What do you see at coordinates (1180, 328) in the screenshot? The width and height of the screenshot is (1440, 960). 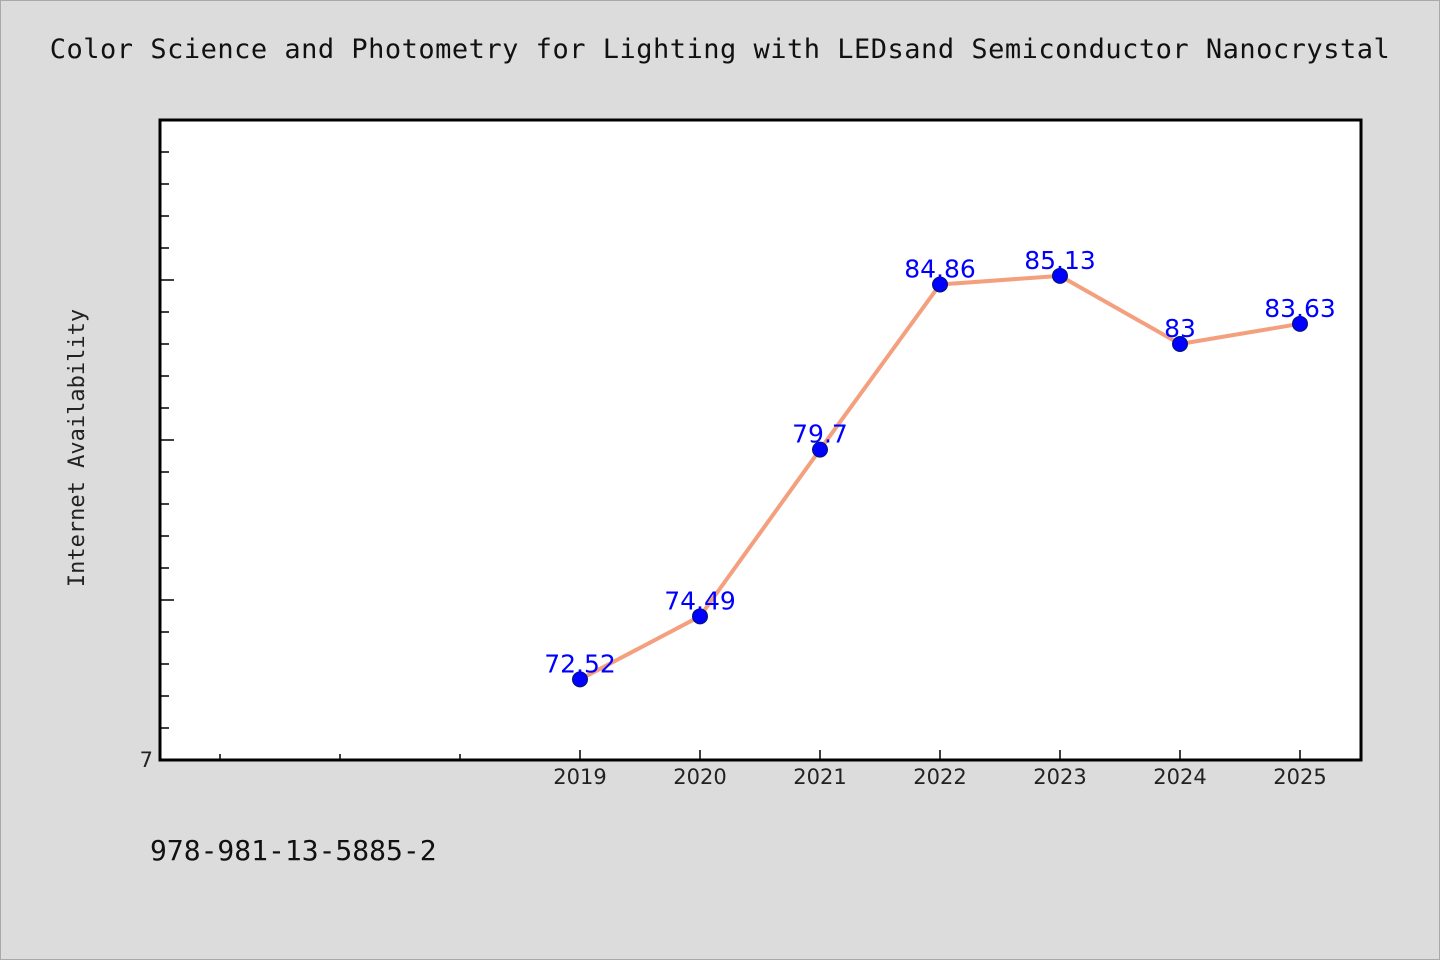 I see `data-label: 83` at bounding box center [1180, 328].